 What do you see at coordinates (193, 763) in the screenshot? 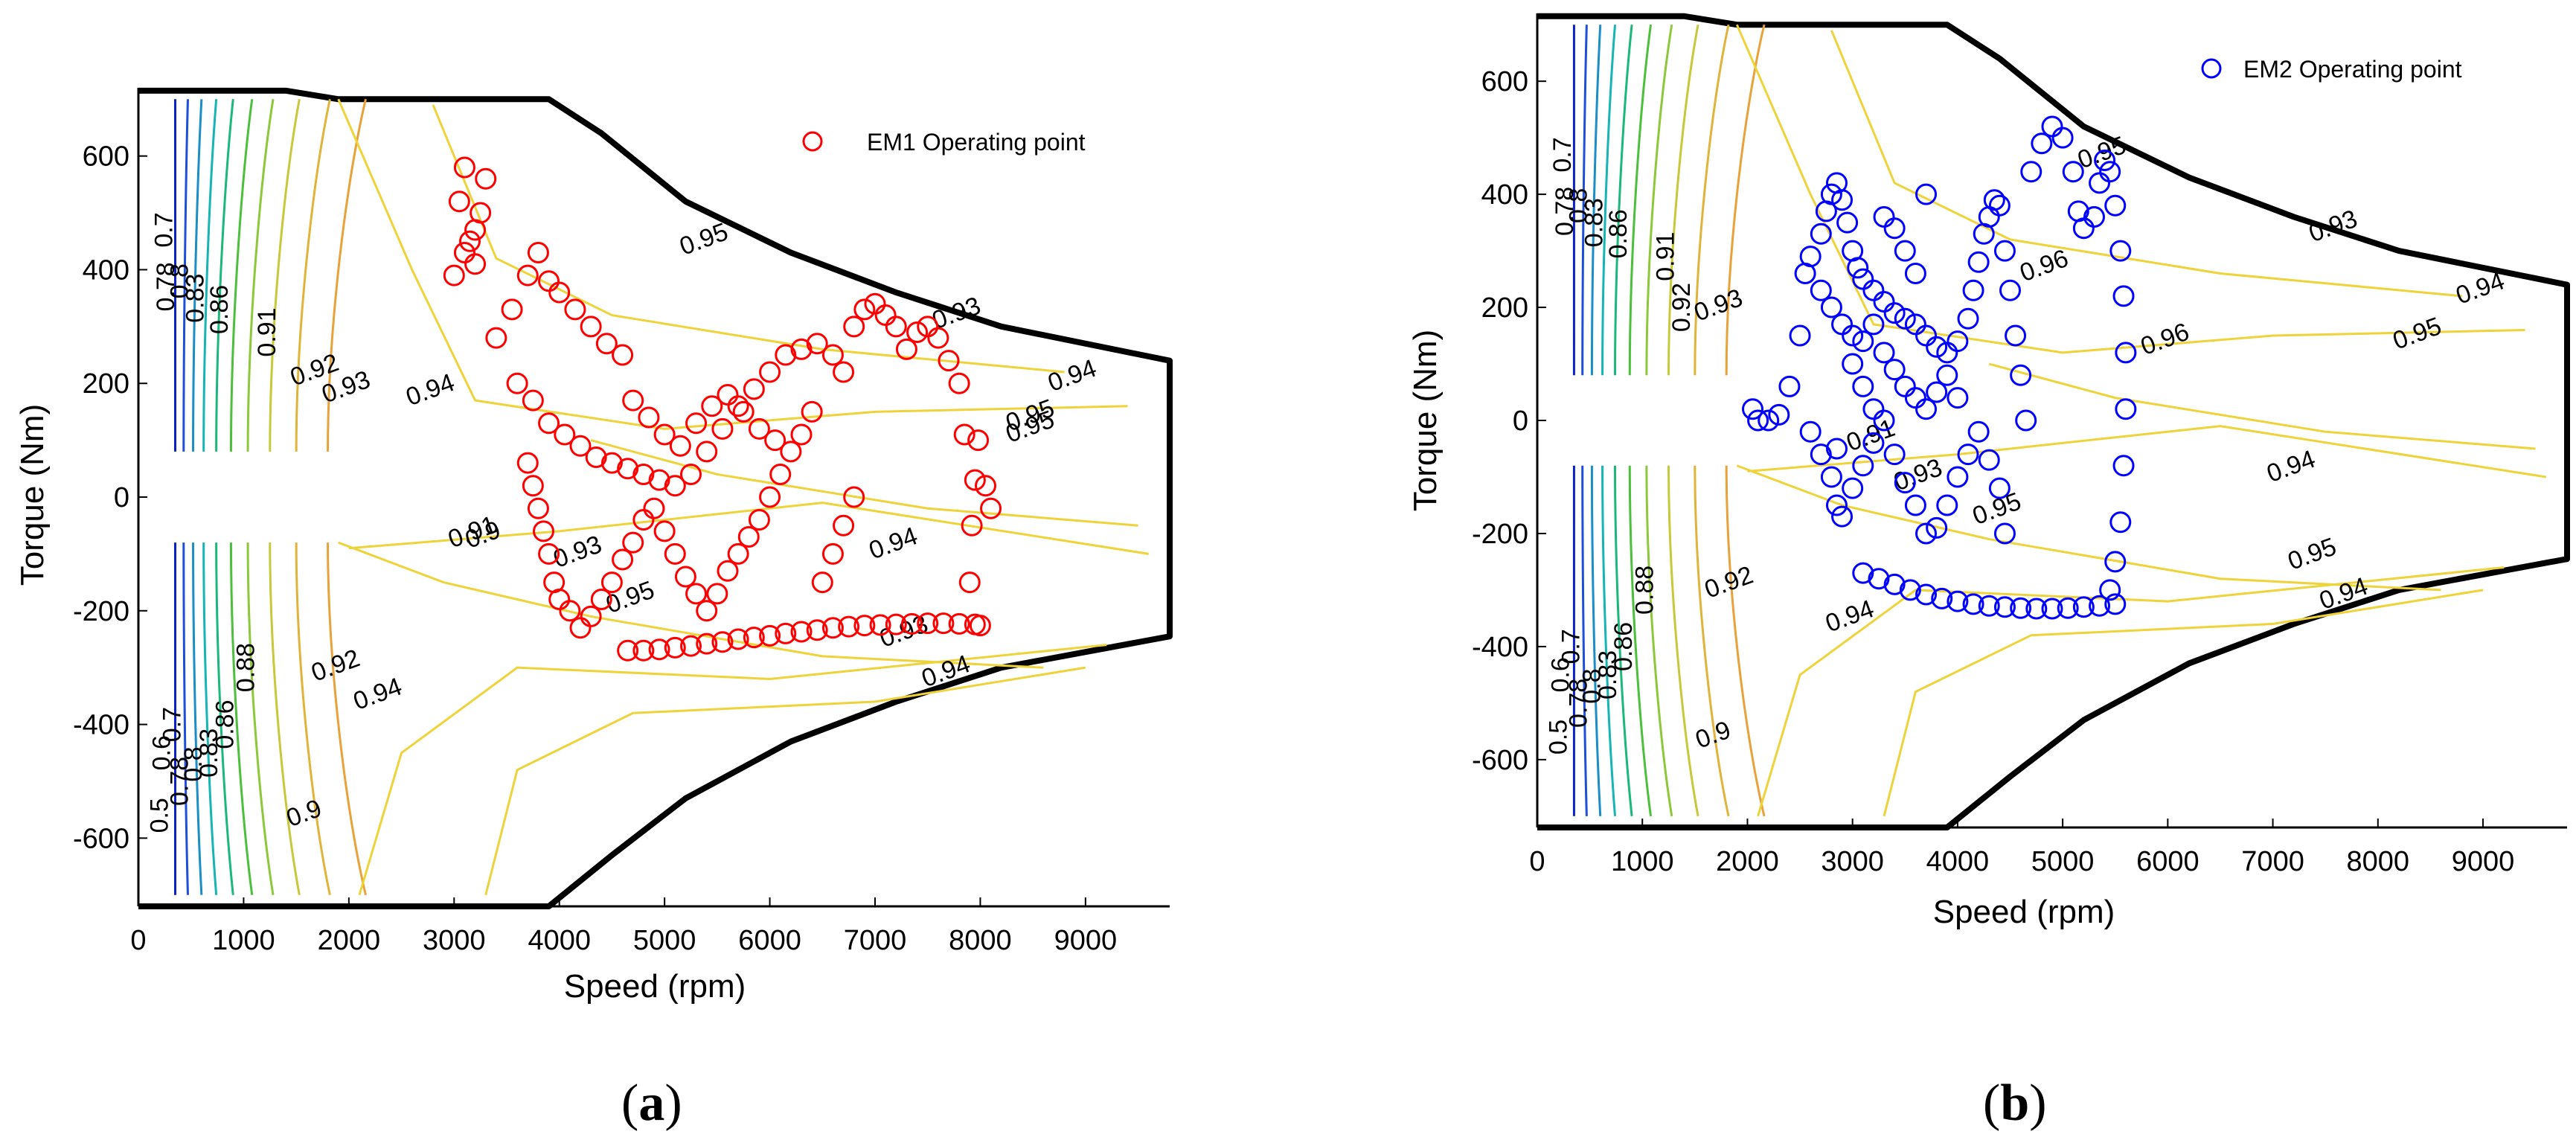
I see `panel-a-contour-label-27: 0.8` at bounding box center [193, 763].